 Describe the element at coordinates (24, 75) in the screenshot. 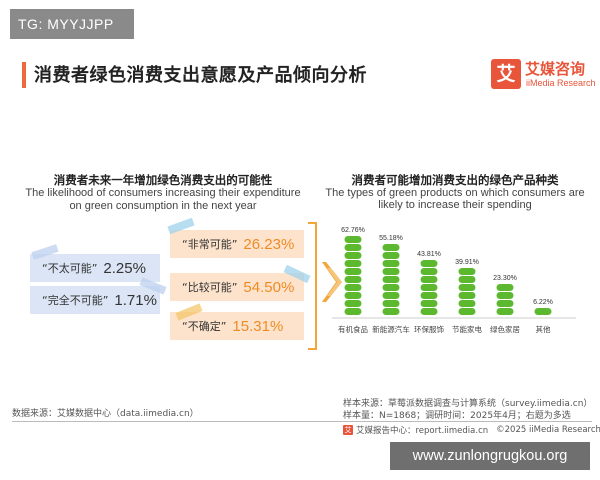

I see `title-accent-bar` at that location.